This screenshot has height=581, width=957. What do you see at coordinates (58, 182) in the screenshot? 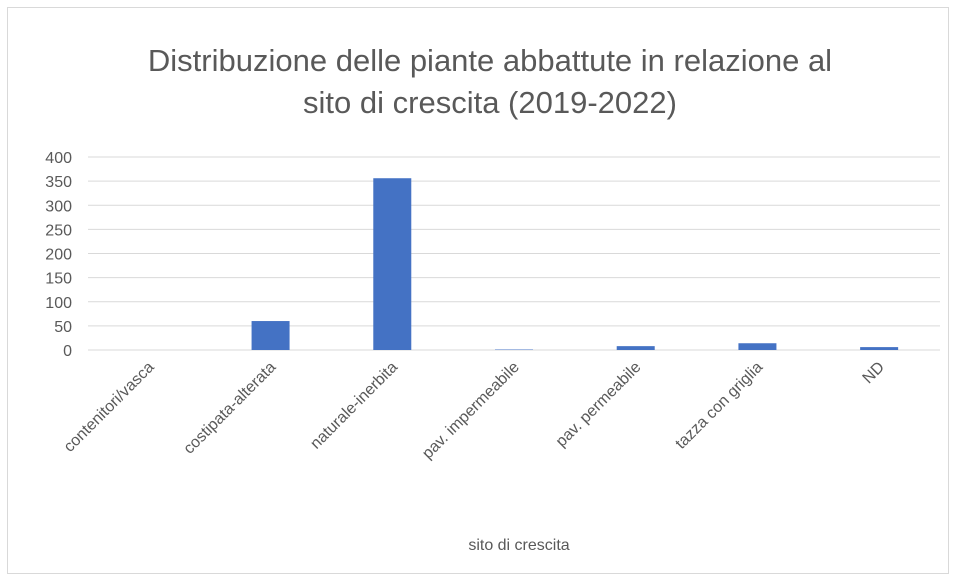
I see `y-tick-label: 350` at bounding box center [58, 182].